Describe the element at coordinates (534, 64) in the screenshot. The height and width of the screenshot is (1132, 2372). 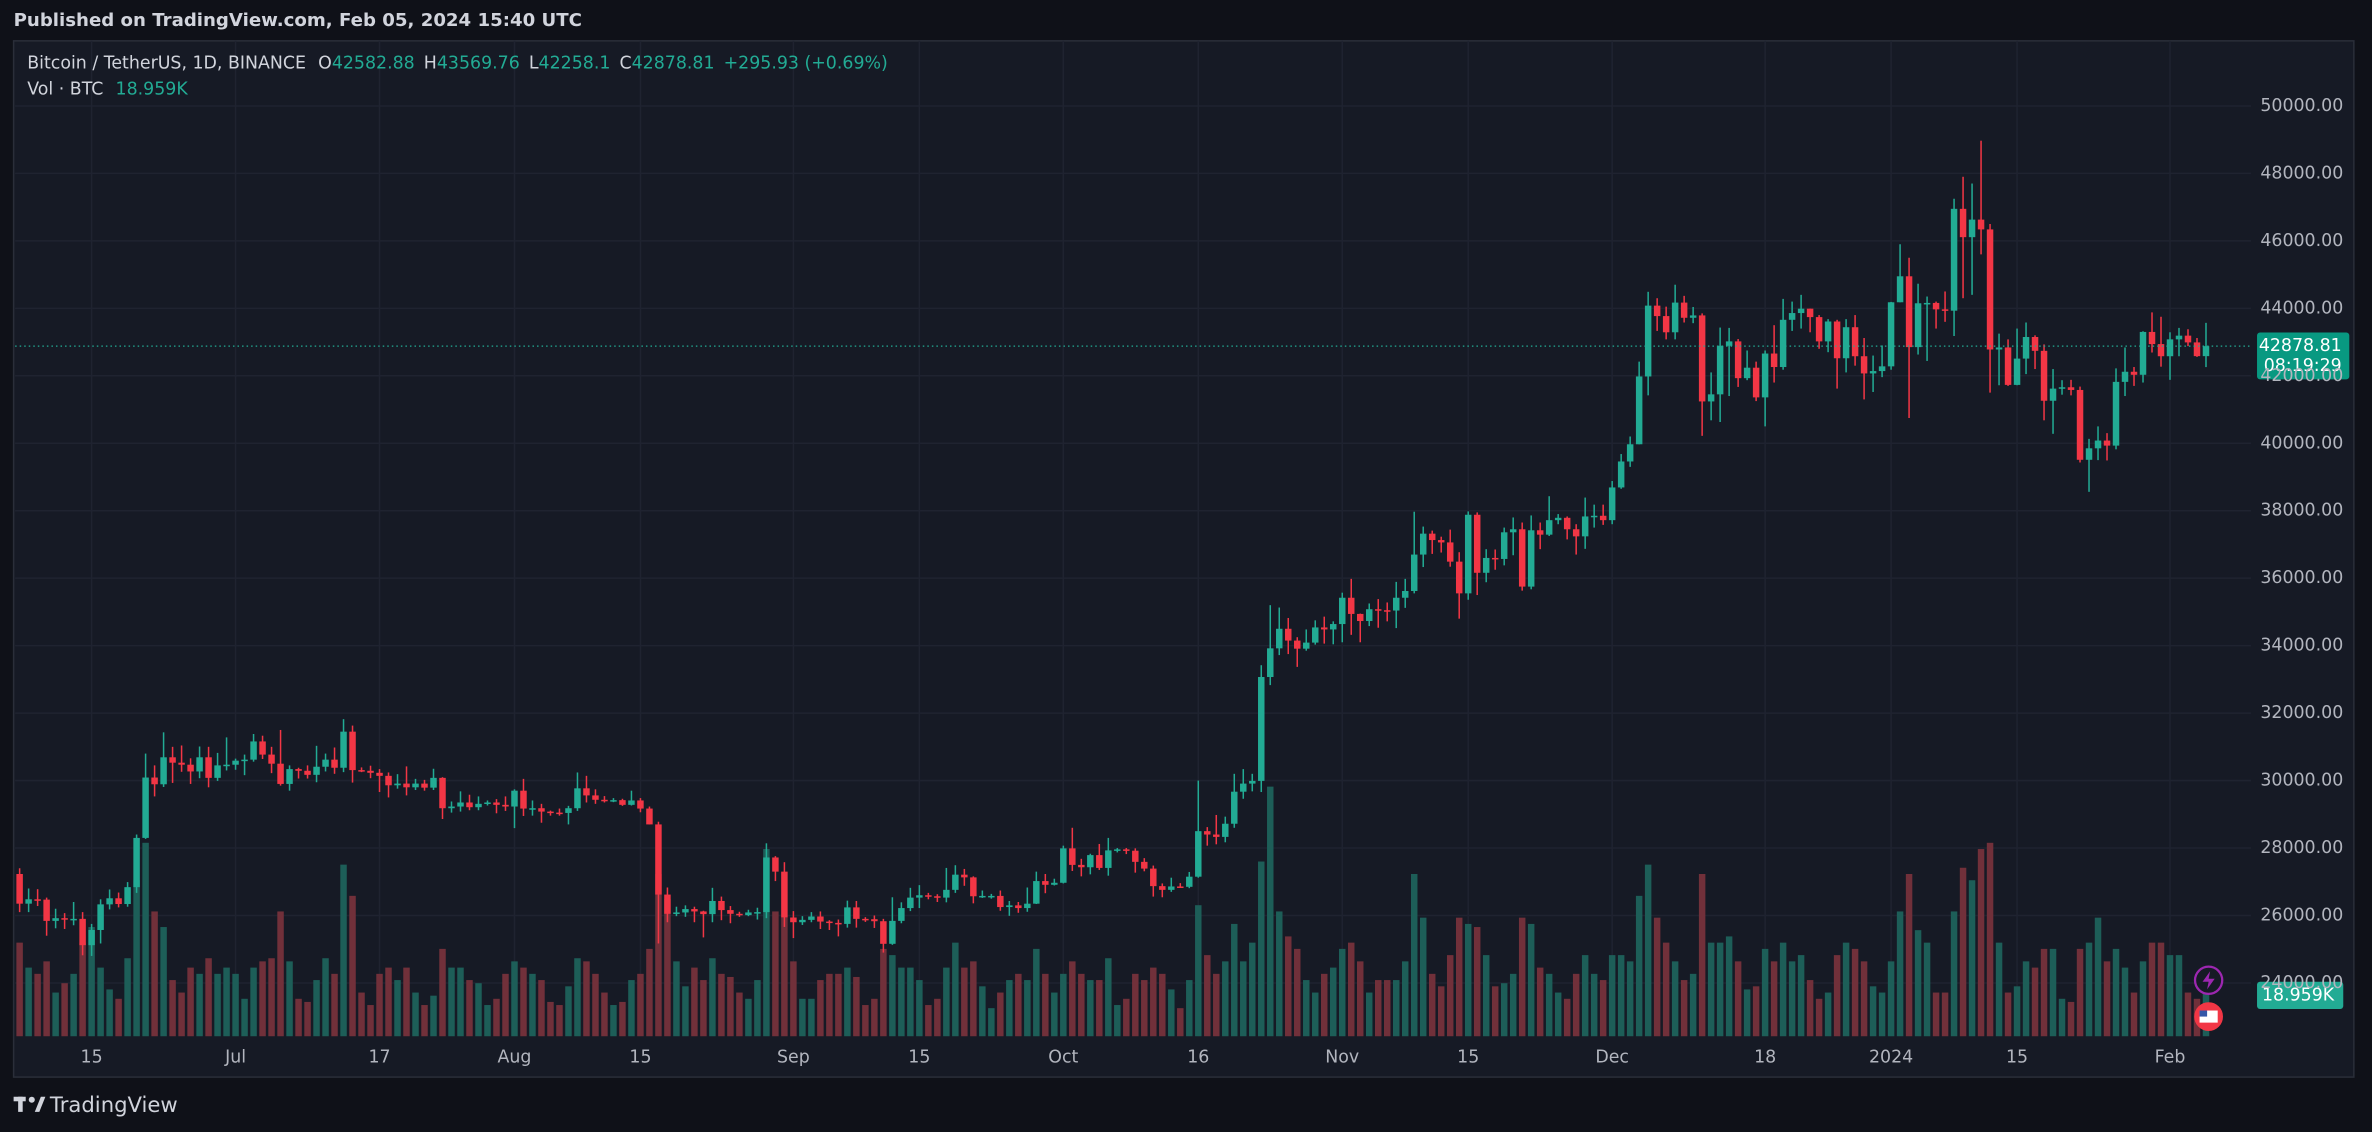
I see `ohlc-key: L` at that location.